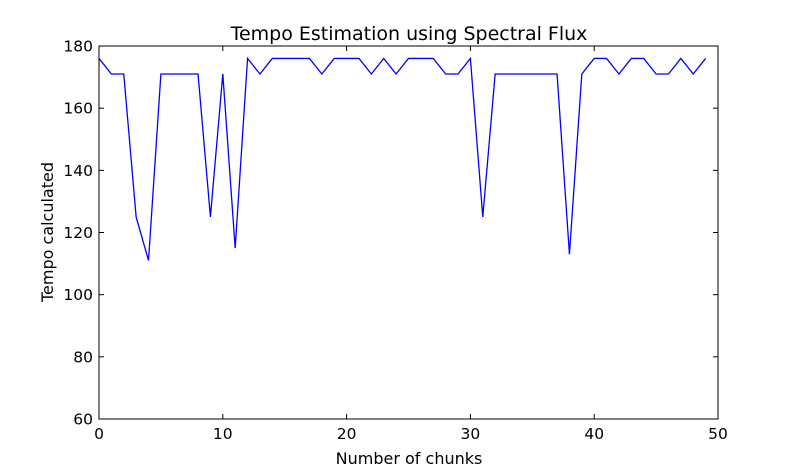 This screenshot has width=797, height=466. Describe the element at coordinates (99, 434) in the screenshot. I see `x-tick-label: 0` at that location.